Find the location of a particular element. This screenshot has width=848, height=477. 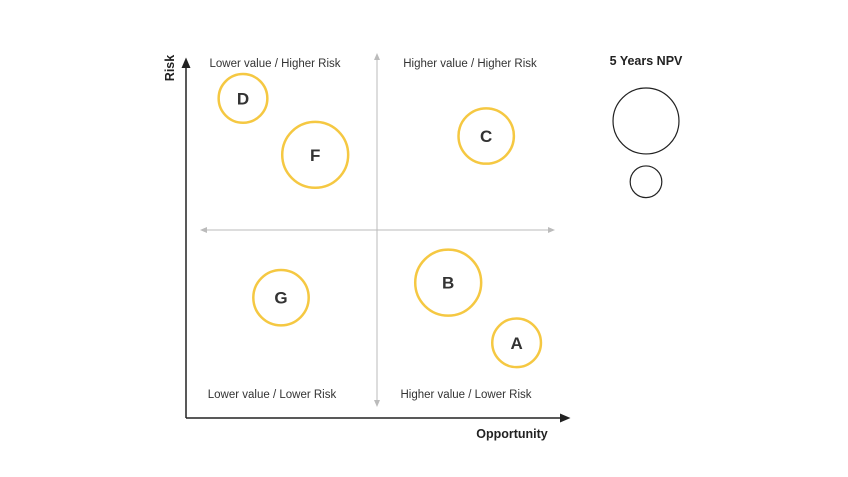

bubble-a is located at coordinates (517, 343).